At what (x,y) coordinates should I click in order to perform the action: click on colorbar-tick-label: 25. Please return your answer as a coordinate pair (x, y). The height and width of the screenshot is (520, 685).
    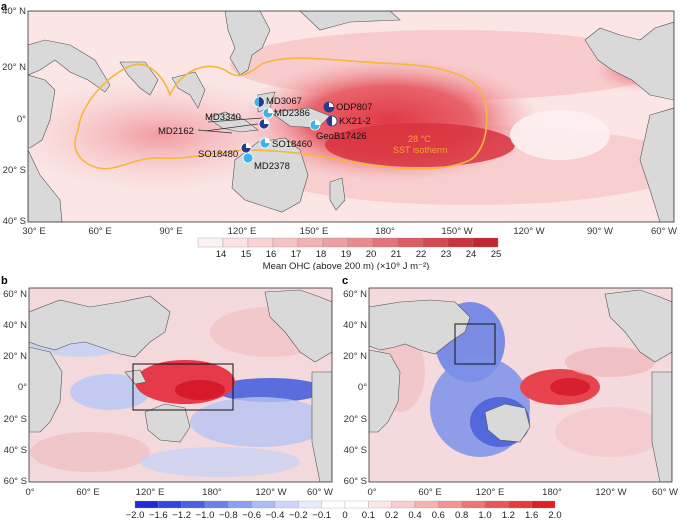
    Looking at the image, I should click on (496, 254).